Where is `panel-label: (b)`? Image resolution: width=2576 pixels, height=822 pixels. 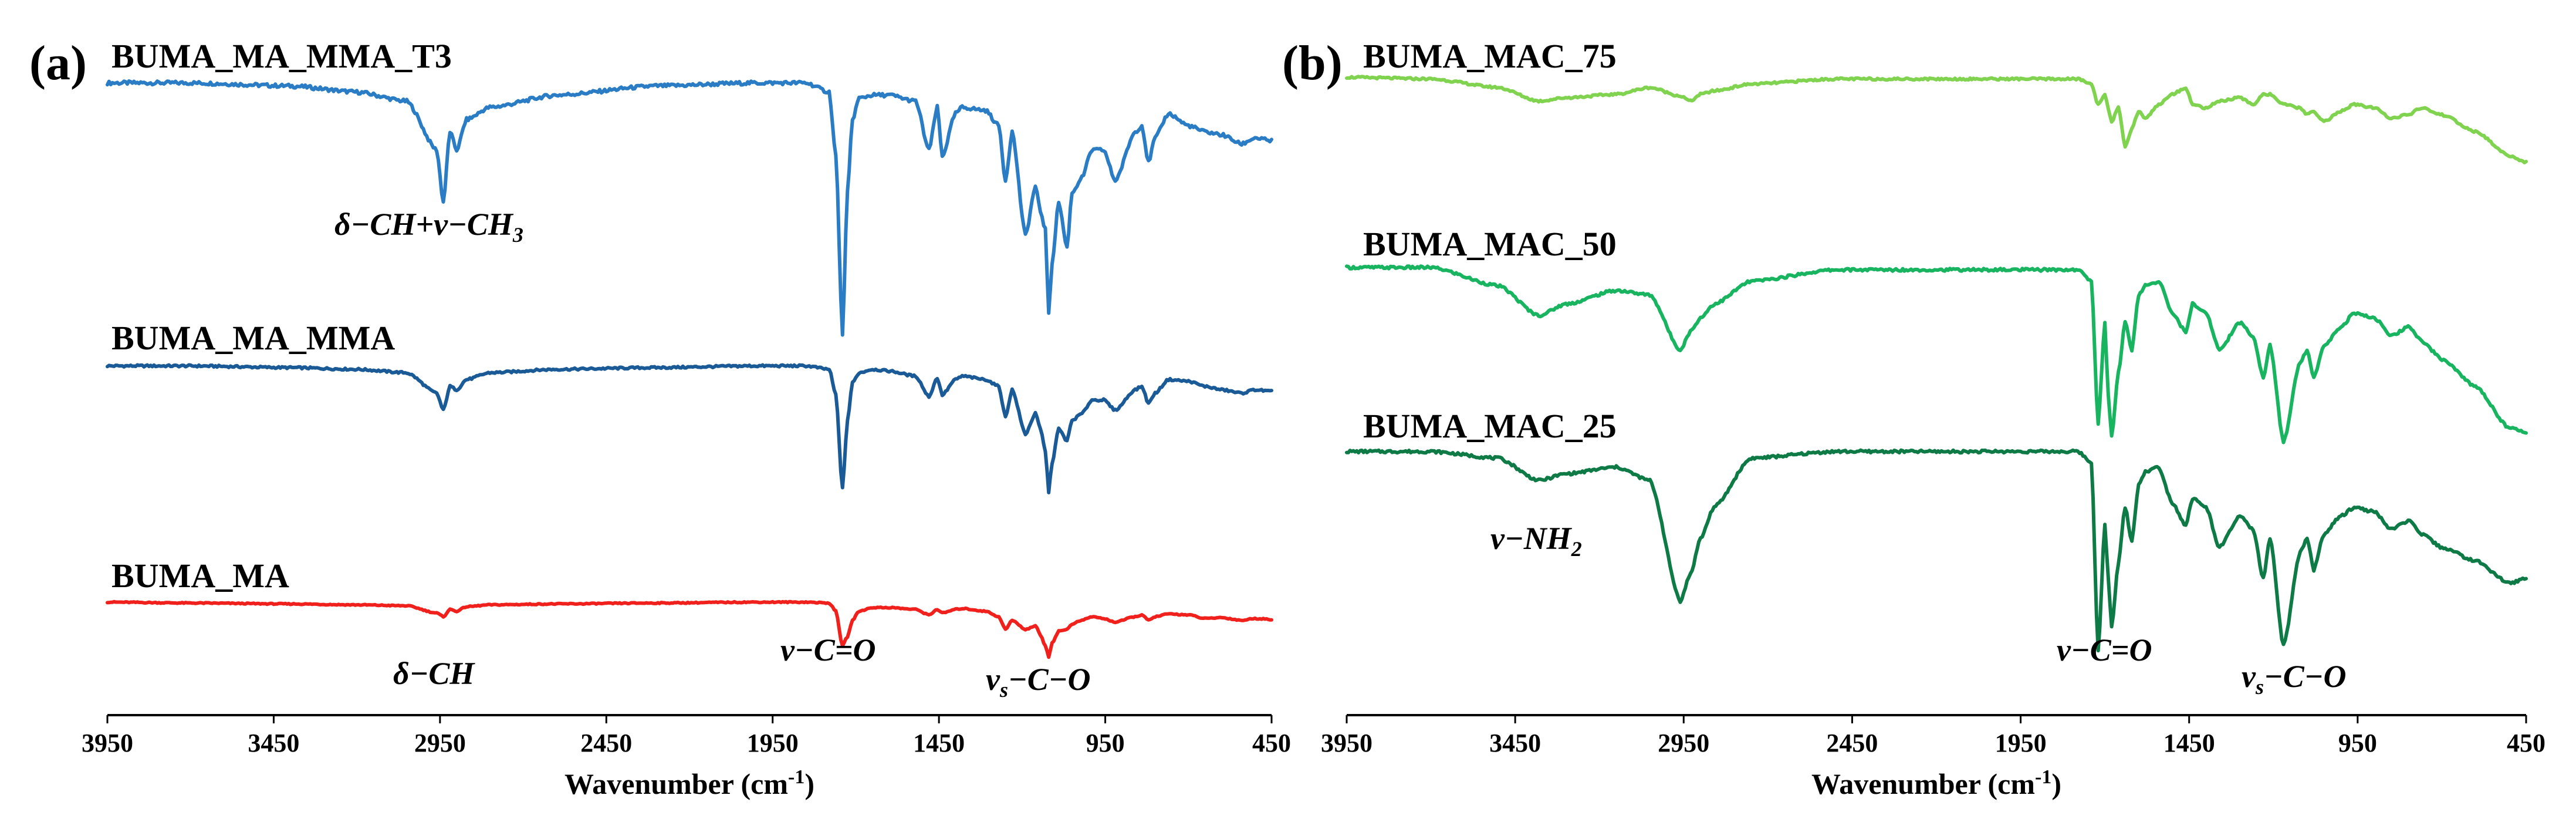
panel-label: (b) is located at coordinates (1312, 63).